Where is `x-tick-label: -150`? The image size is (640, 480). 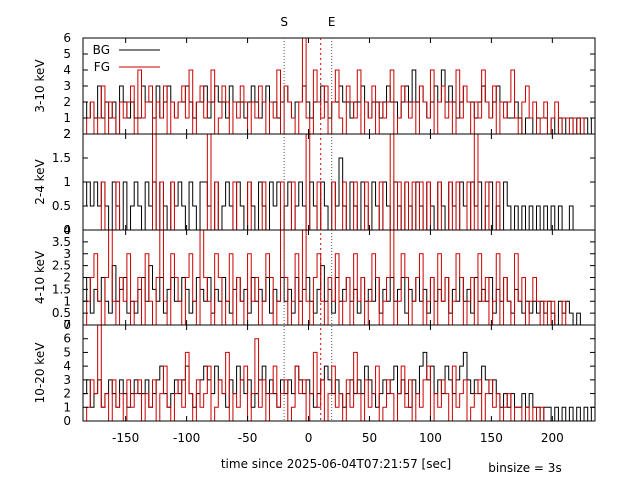
x-tick-label: -150 is located at coordinates (125, 438).